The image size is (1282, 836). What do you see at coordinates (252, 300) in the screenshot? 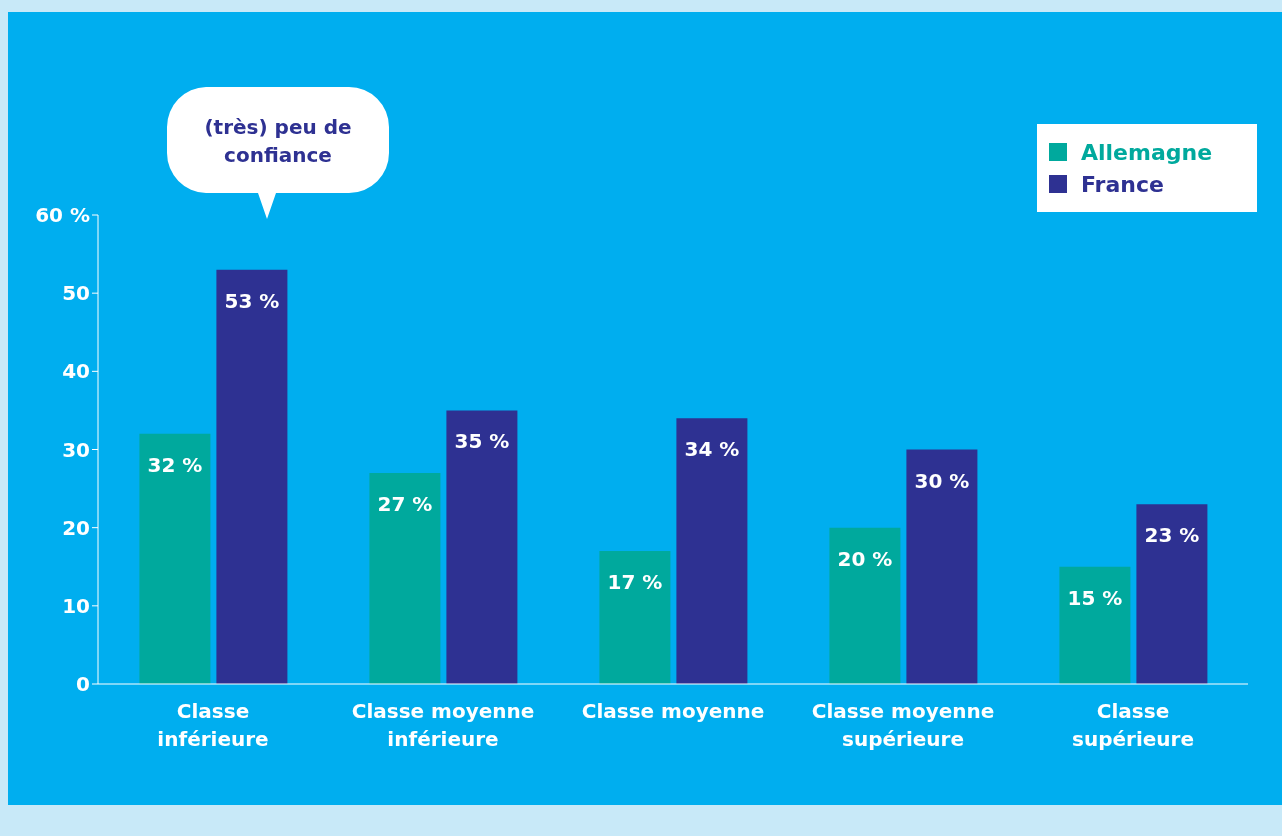
I see `data-label: 53 %` at bounding box center [252, 300].